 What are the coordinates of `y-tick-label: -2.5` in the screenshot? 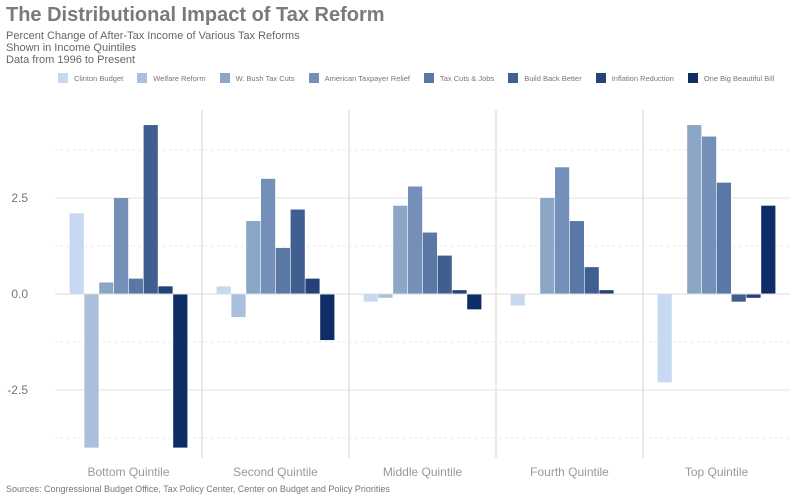 It's located at (17, 390).